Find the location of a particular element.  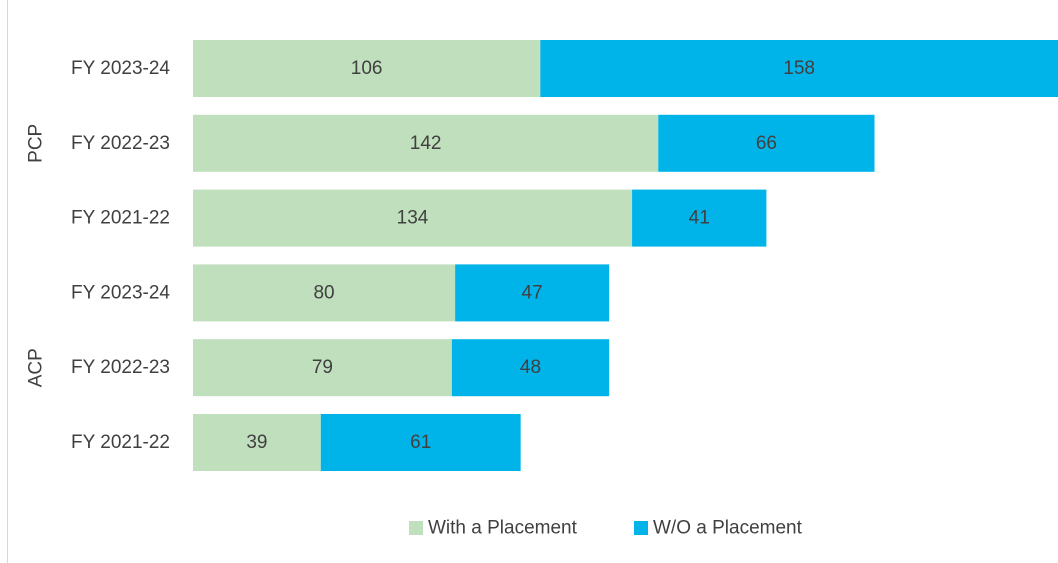

group-label: PCP is located at coordinates (36, 143).